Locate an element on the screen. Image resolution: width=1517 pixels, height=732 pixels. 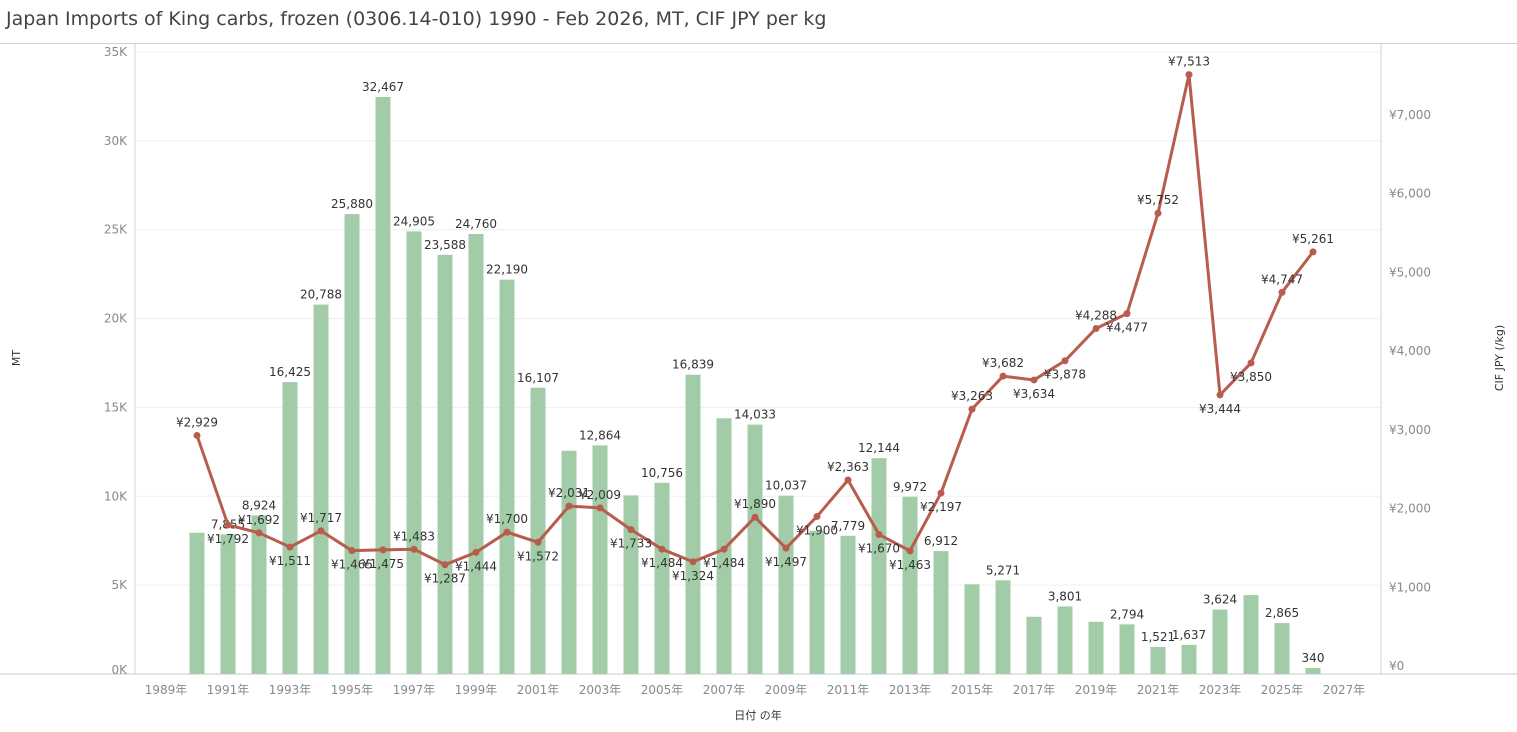
bar-2018 is located at coordinates (1065, 640).